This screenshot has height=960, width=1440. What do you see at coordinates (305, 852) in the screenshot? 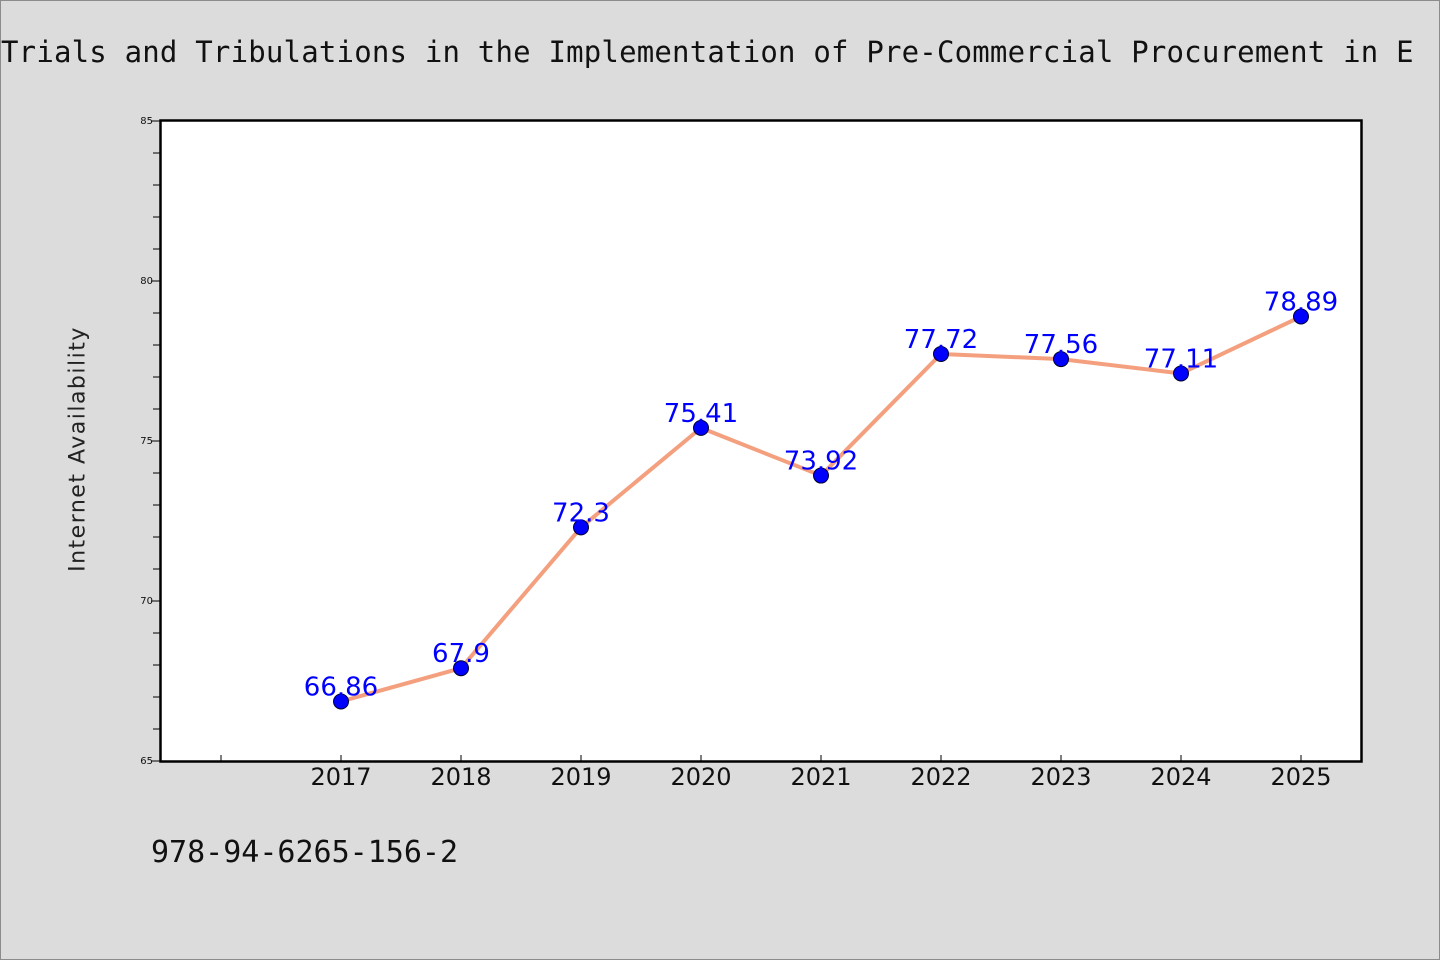
I see `isbn-text: 978-94-6265-156-2` at bounding box center [305, 852].